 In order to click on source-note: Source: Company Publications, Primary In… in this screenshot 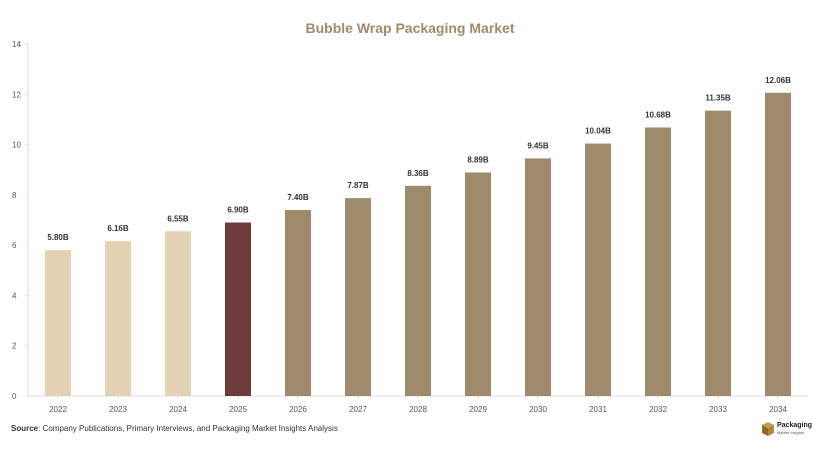, I will do `click(174, 428)`.